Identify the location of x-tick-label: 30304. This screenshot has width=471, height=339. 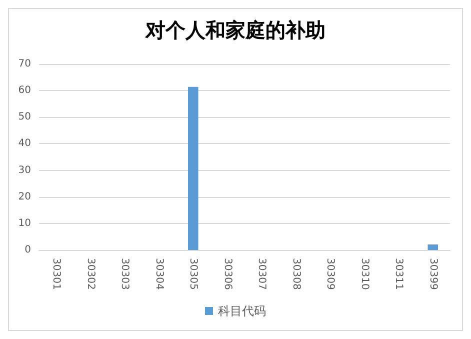
(158, 274).